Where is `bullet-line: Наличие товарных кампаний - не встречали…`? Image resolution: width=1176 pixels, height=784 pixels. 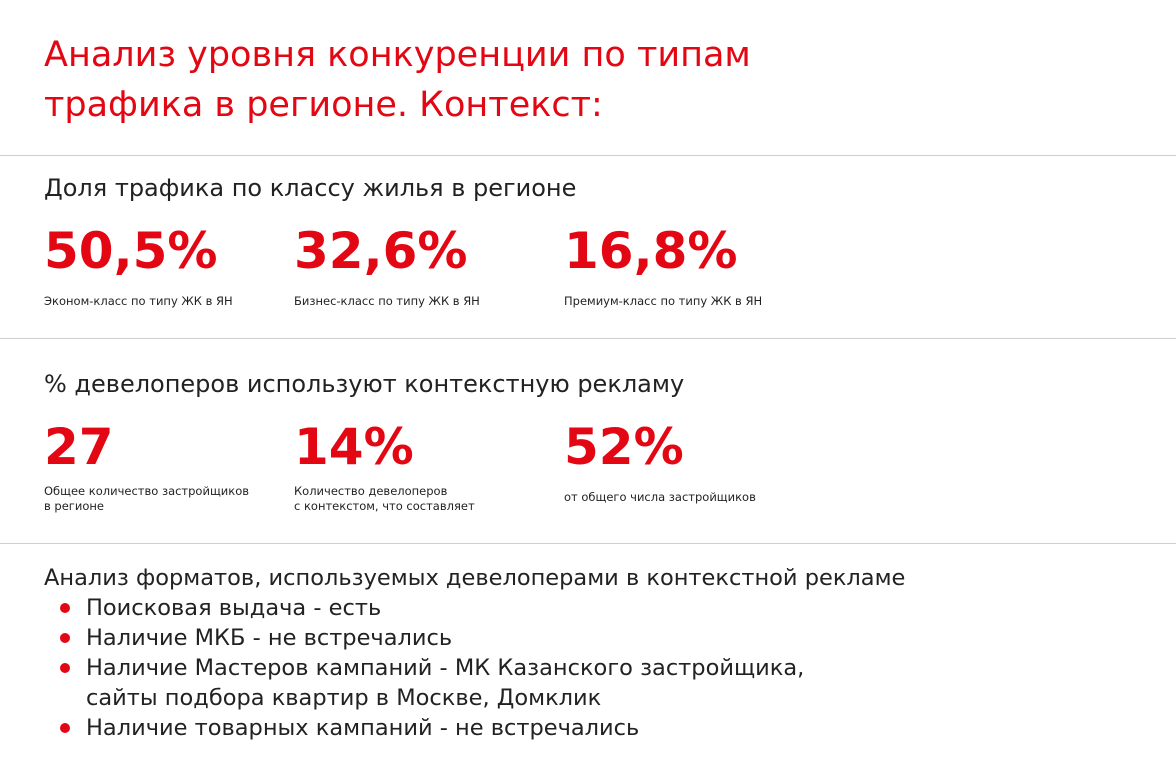
bullet-line: Наличие товарных кампаний - не встречали… is located at coordinates (363, 728).